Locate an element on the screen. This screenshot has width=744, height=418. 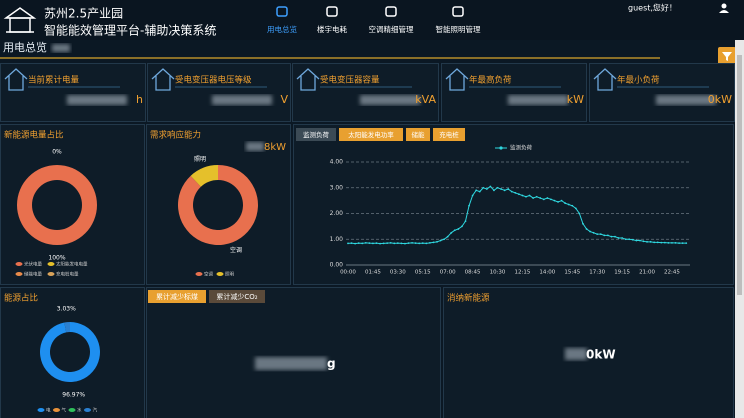
tab-label: 太阳能发电功率 is located at coordinates (371, 134).